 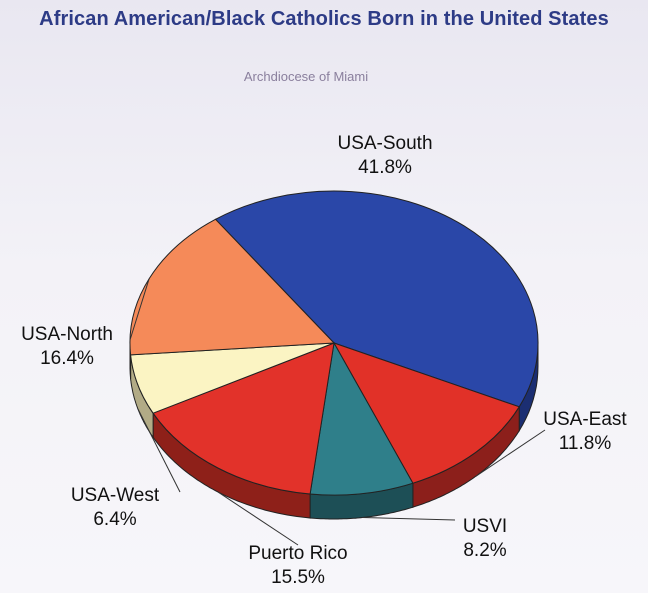 What do you see at coordinates (426, 413) in the screenshot?
I see `slice-usa-east` at bounding box center [426, 413].